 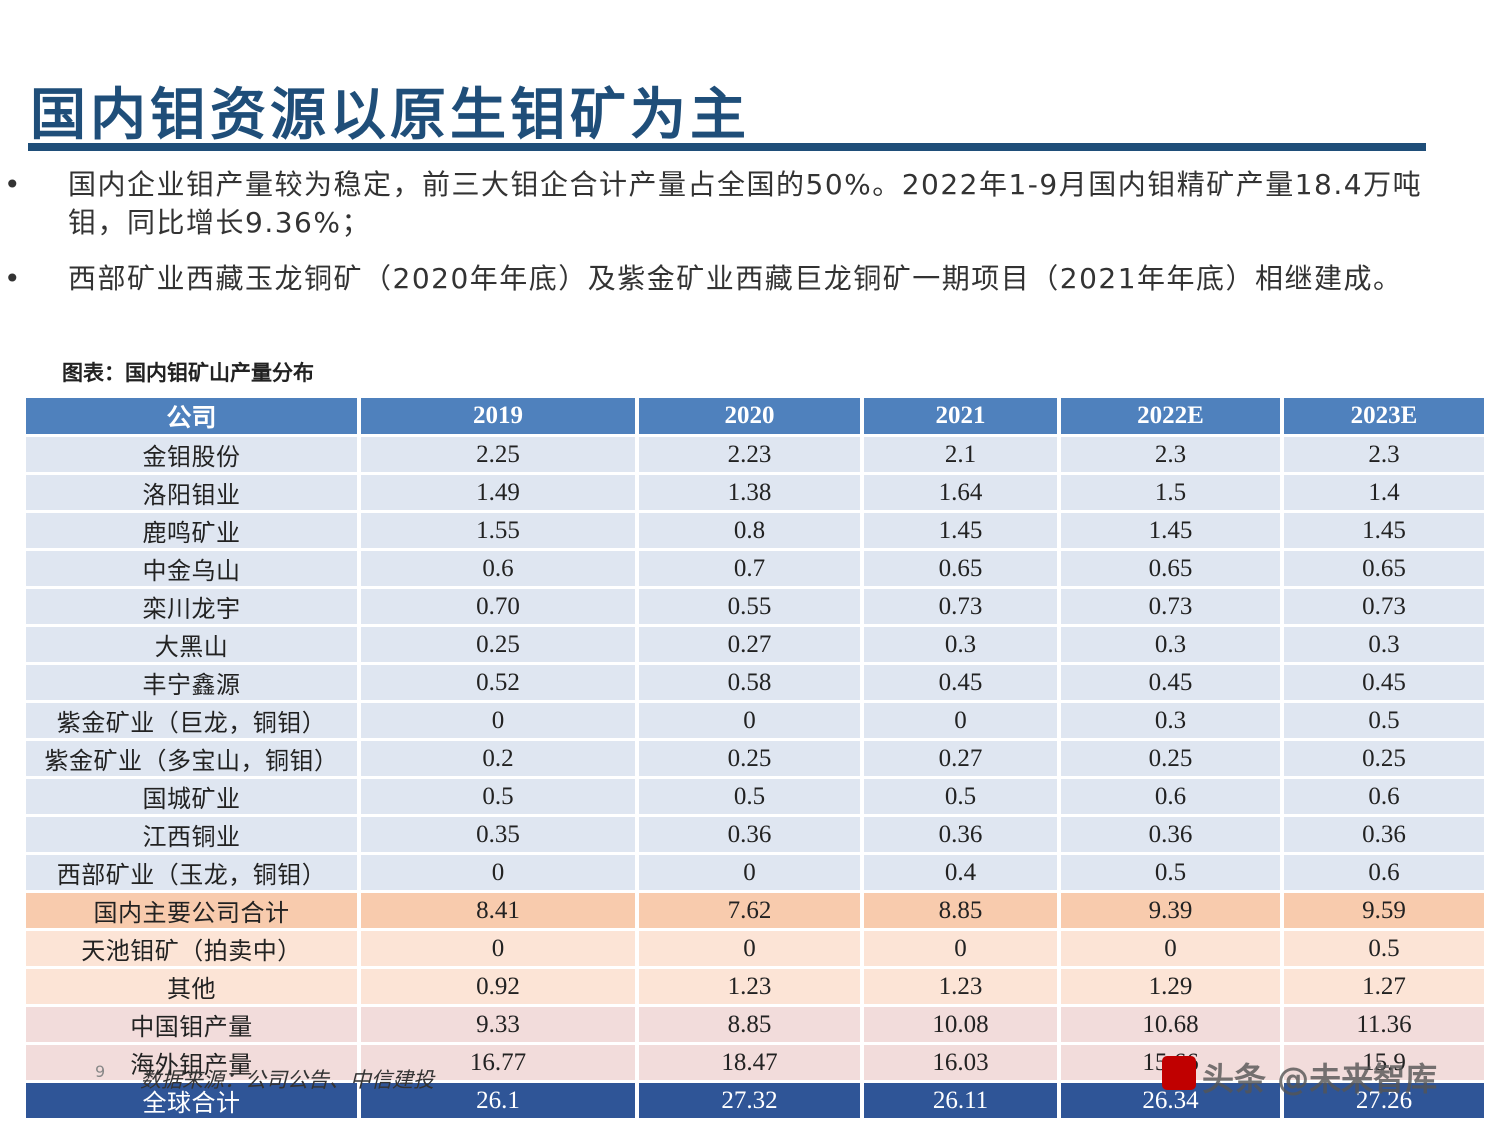 I want to click on header-2019: 2019, so click(x=498, y=416).